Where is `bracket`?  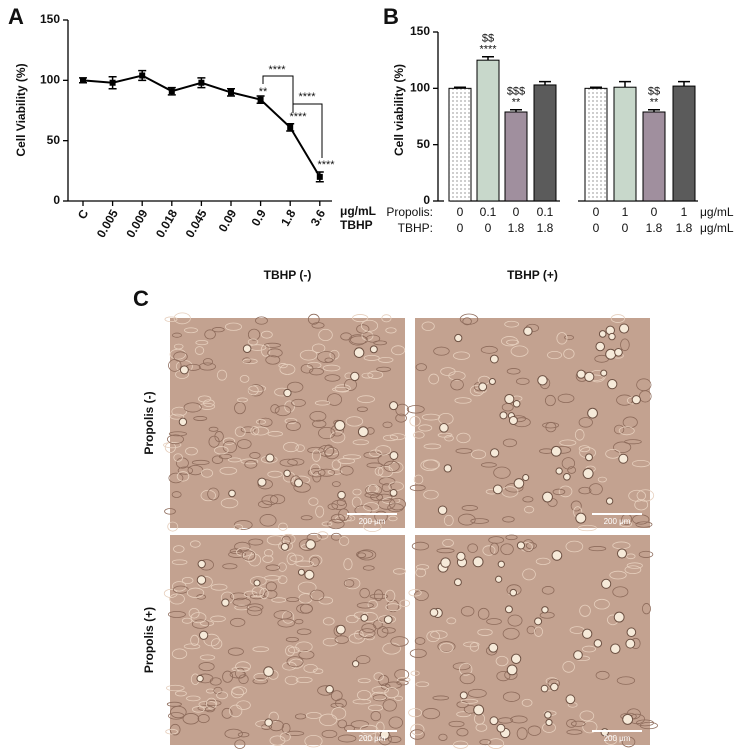 bracket is located at coordinates (308, 130).